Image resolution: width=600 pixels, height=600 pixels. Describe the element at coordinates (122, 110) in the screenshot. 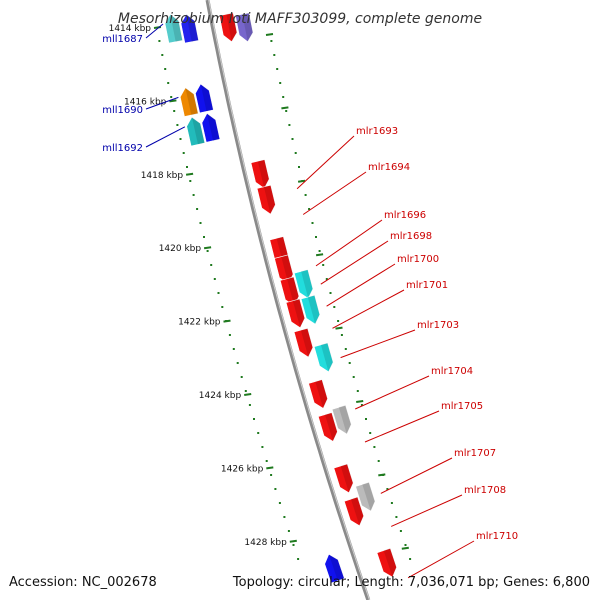

I see `gene-label-mll1690: mll1690` at that location.